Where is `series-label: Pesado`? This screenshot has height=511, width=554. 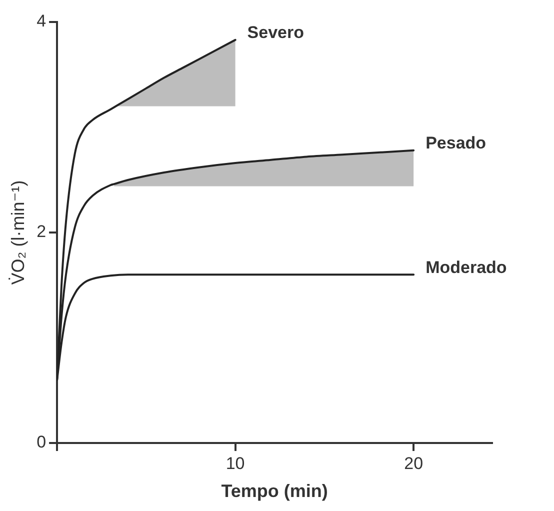
series-label: Pesado is located at coordinates (456, 143).